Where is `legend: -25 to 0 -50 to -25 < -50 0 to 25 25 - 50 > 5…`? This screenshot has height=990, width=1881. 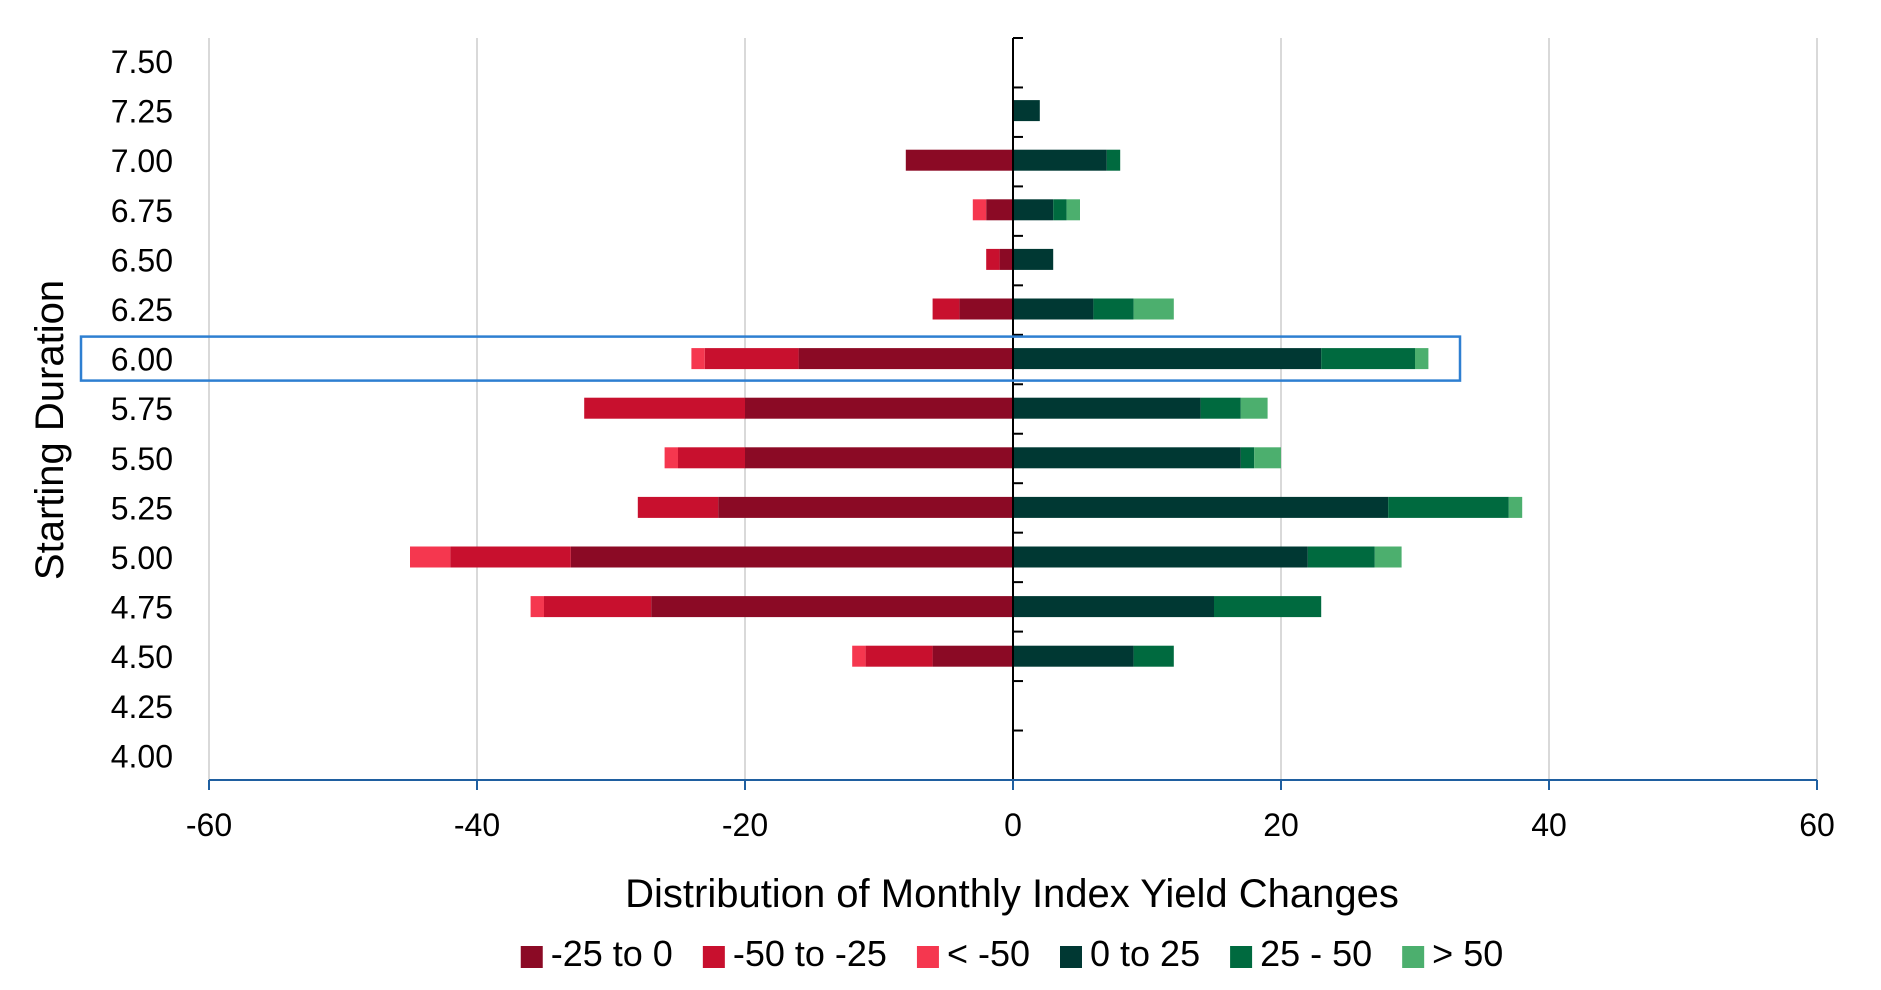
legend: -25 to 0 -50 to -25 < -50 0 to 25 25 - 50 > 5… is located at coordinates (1011, 953).